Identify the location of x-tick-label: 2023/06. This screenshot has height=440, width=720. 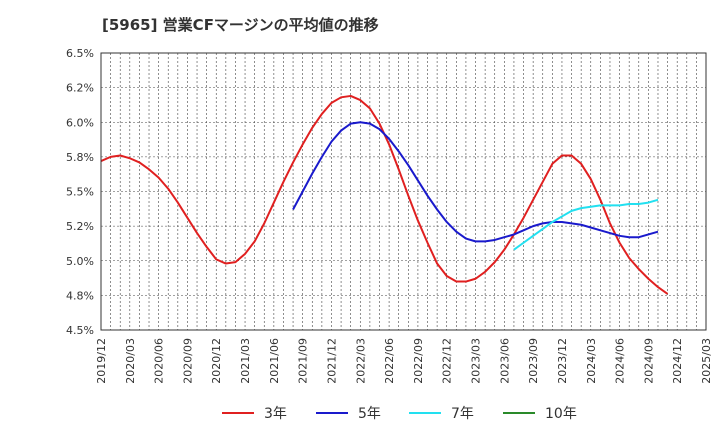
(504, 361).